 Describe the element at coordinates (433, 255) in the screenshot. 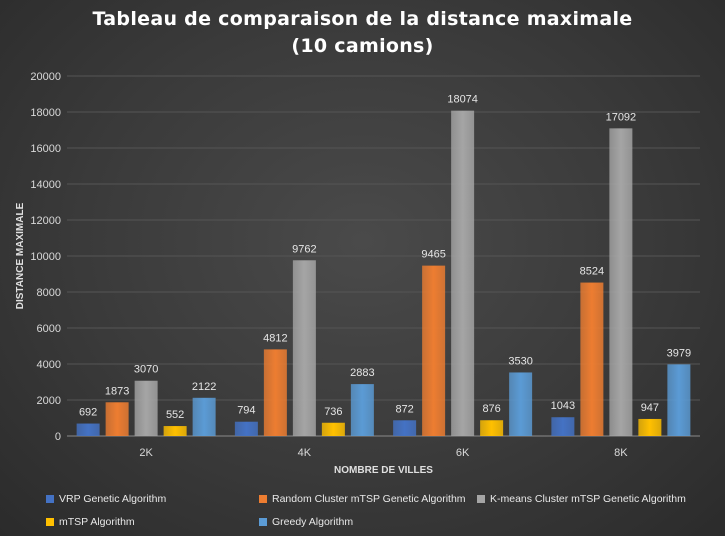

I see `data-label: 9465` at that location.